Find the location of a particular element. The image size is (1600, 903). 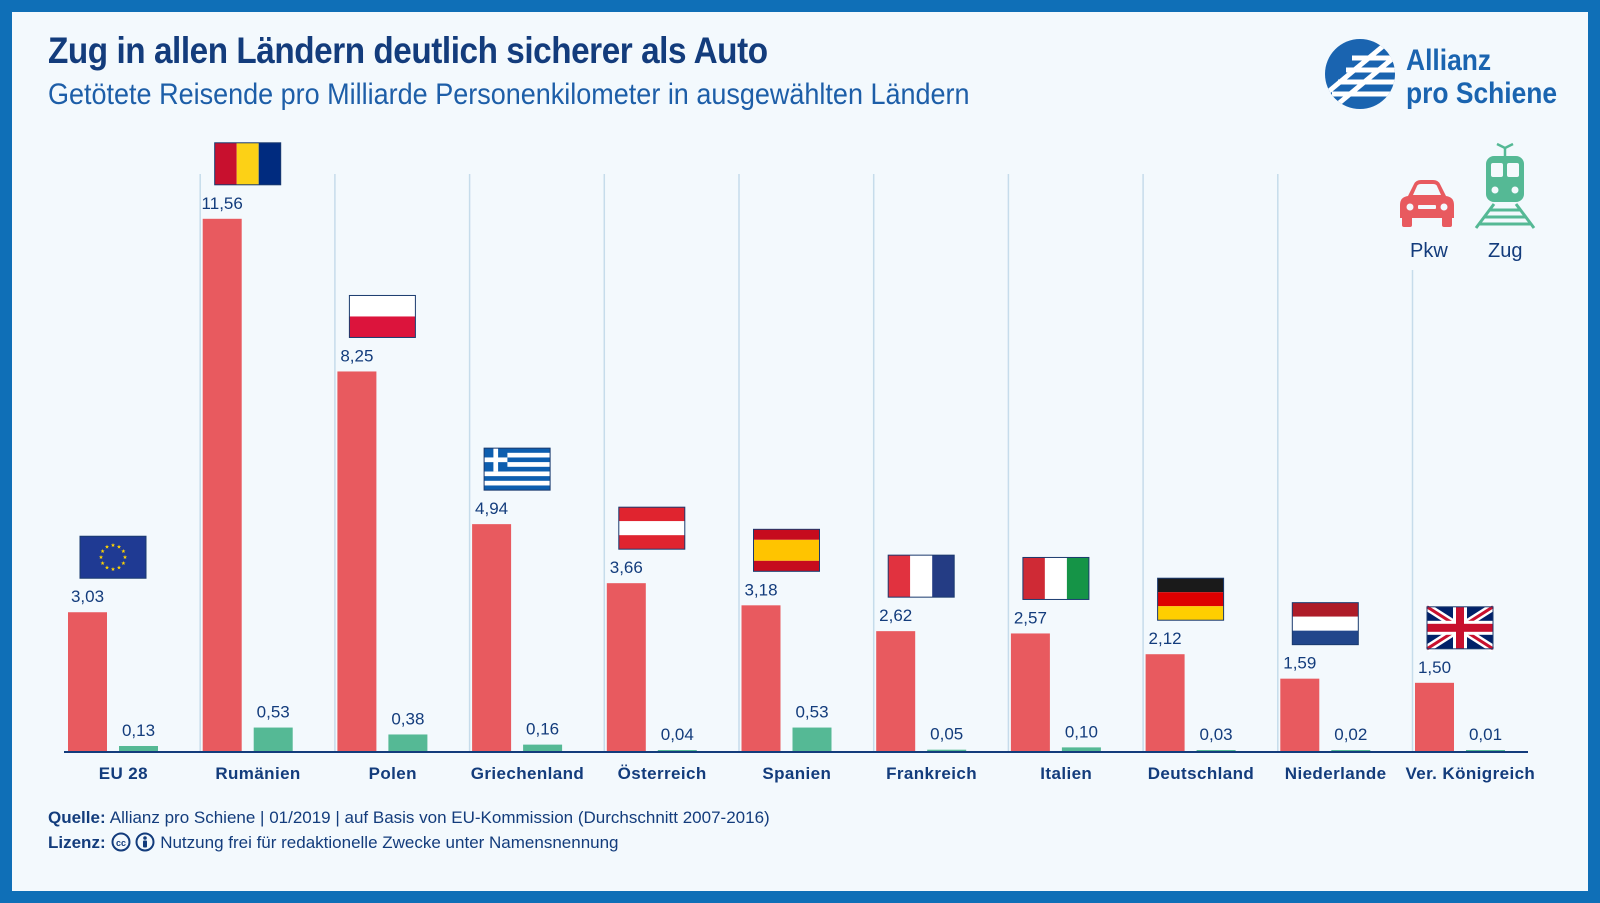

romania-flag is located at coordinates (248, 164).